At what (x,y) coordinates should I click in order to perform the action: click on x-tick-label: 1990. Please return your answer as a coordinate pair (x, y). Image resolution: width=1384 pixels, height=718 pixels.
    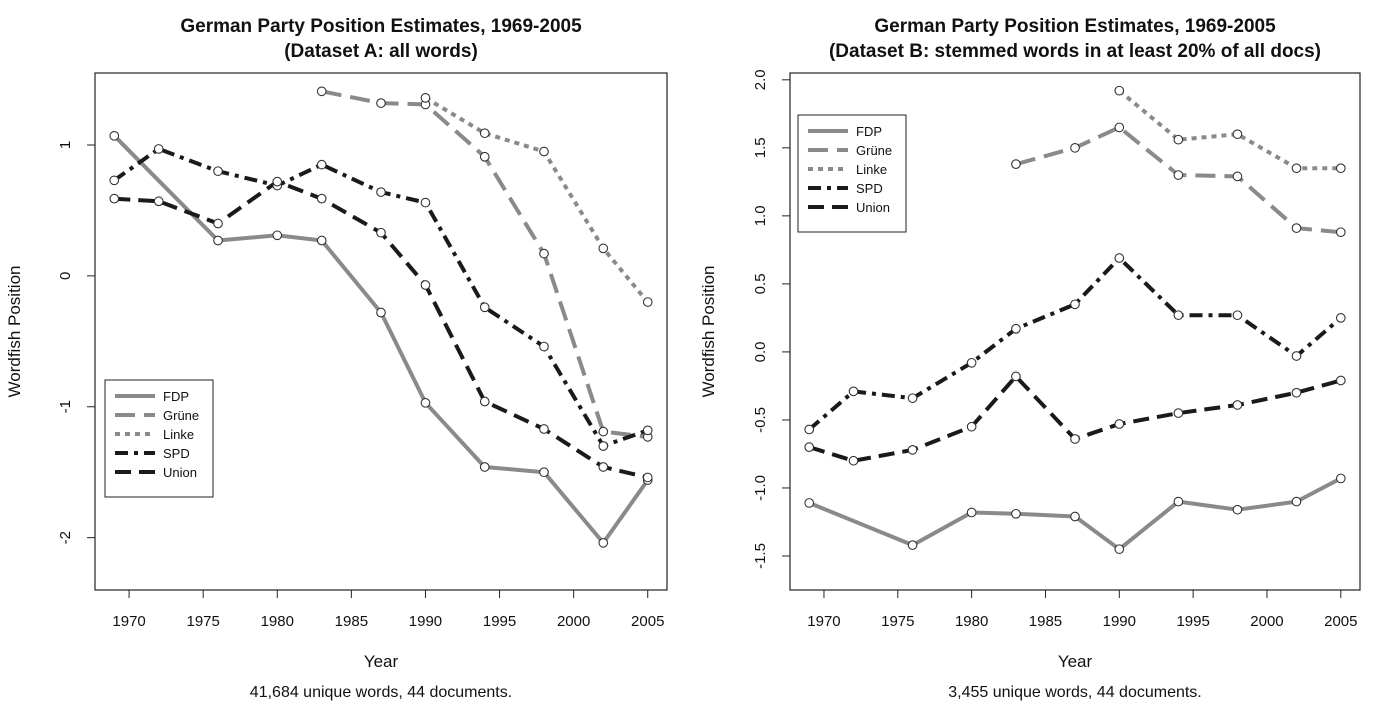
    Looking at the image, I should click on (425, 621).